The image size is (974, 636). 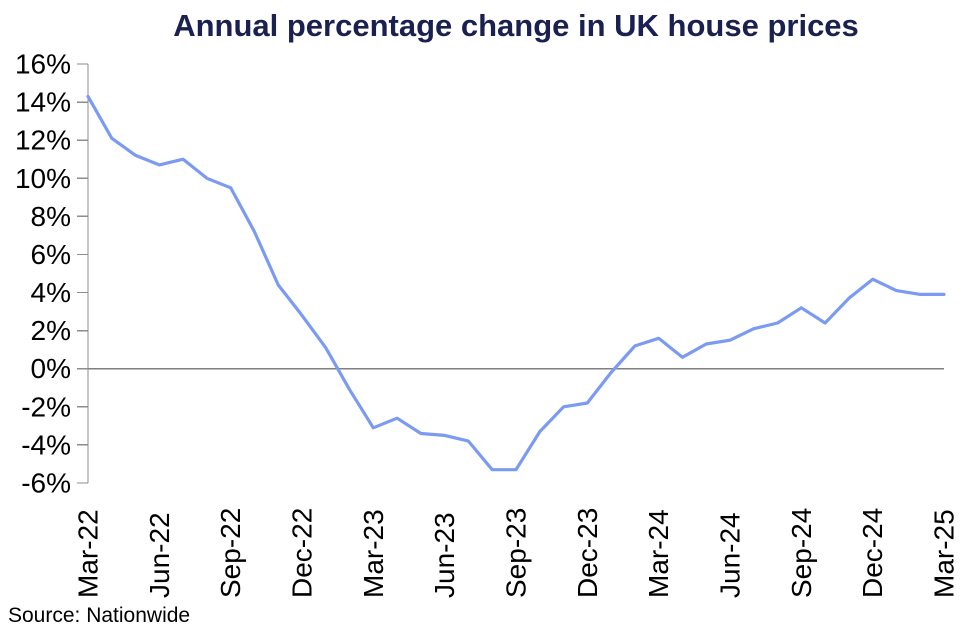 I want to click on y-tick-label: 16%, so click(x=43, y=64).